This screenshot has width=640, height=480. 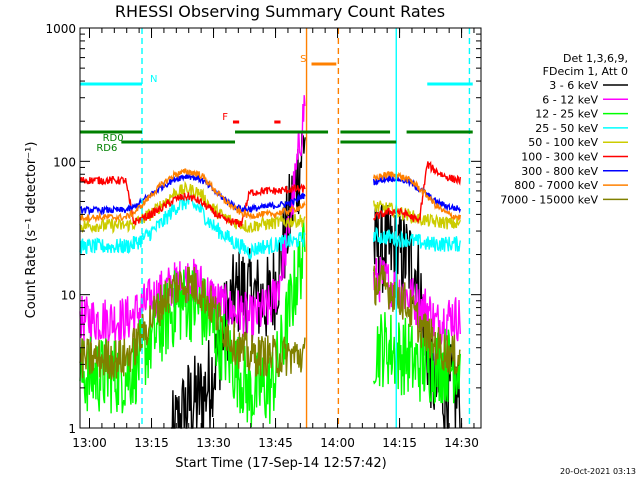 I want to click on status-bar-label: RD0, so click(x=113, y=138).